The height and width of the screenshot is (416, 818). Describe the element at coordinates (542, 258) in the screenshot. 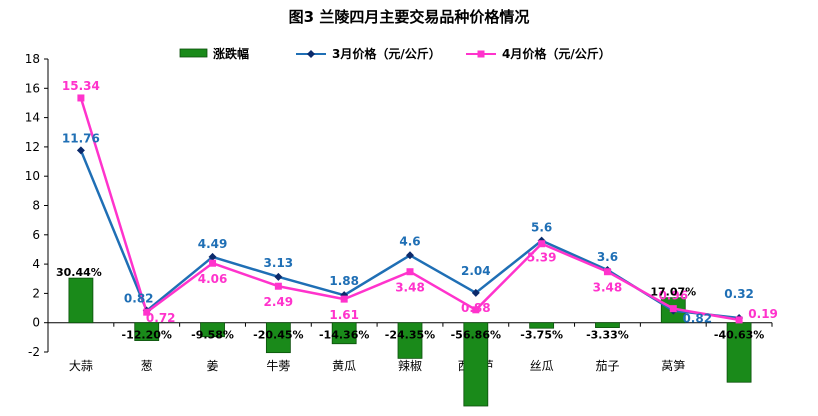

I see `april-price-label: 5.39` at that location.